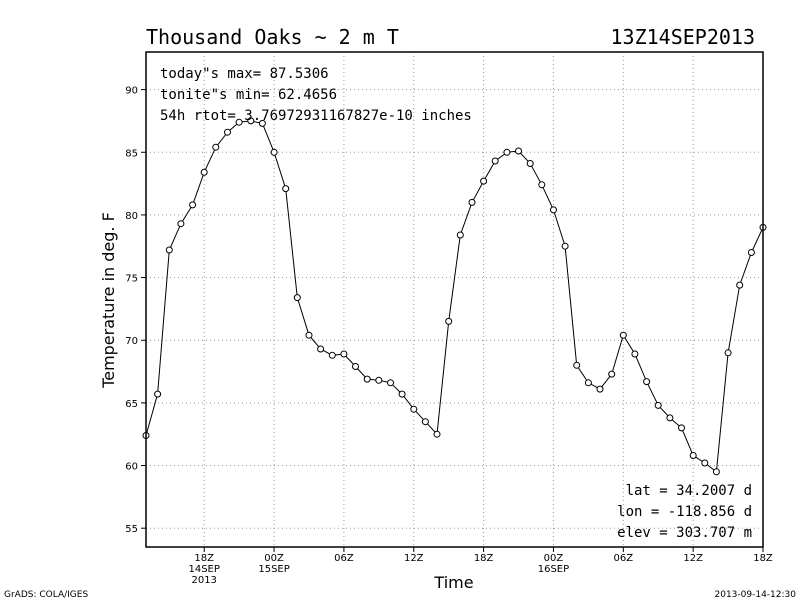 The image size is (800, 600). I want to click on location-elev: elev = 303.707 m, so click(684, 533).